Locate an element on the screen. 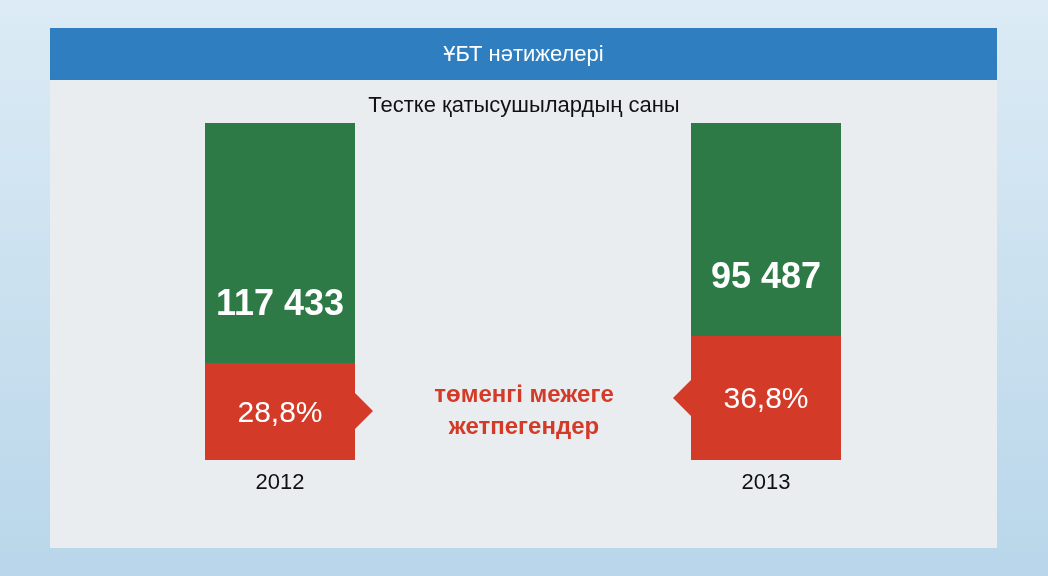 Image resolution: width=1048 pixels, height=576 pixels. data-label: 28,8% is located at coordinates (280, 411).